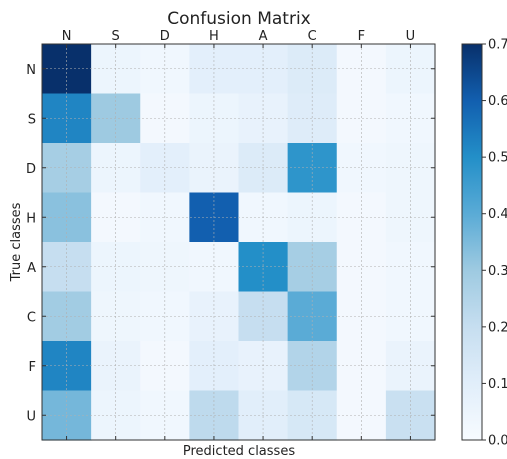 The height and width of the screenshot is (459, 507). What do you see at coordinates (165, 168) in the screenshot?
I see `heatmap-cell-D-D` at bounding box center [165, 168].